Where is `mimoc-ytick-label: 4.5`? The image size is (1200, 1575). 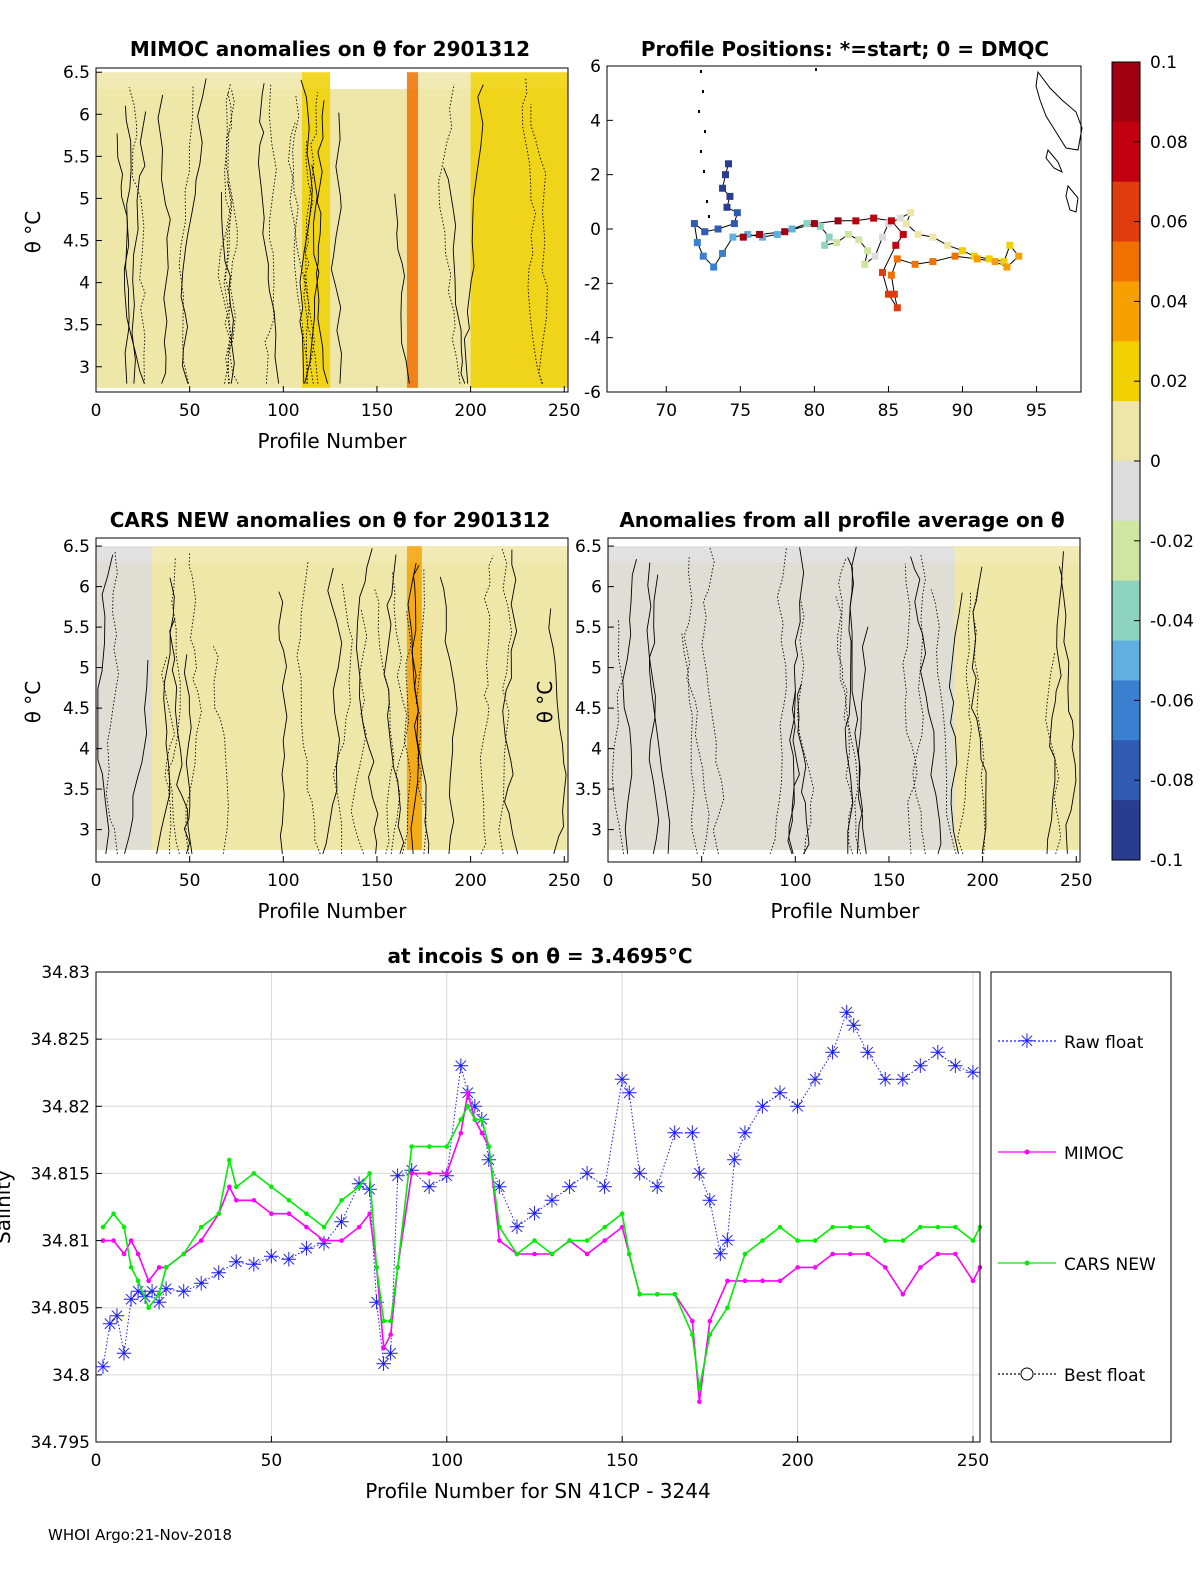
mimoc-ytick-label: 4.5 is located at coordinates (76, 242).